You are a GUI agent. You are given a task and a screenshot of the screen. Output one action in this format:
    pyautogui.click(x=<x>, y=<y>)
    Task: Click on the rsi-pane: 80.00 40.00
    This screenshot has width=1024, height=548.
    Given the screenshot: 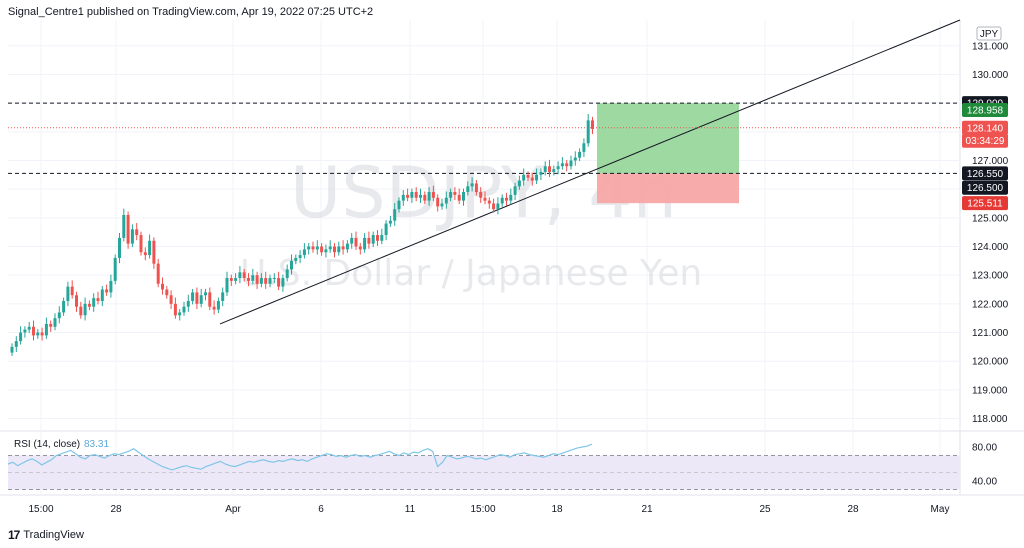 What is the action you would take?
    pyautogui.click(x=502, y=466)
    